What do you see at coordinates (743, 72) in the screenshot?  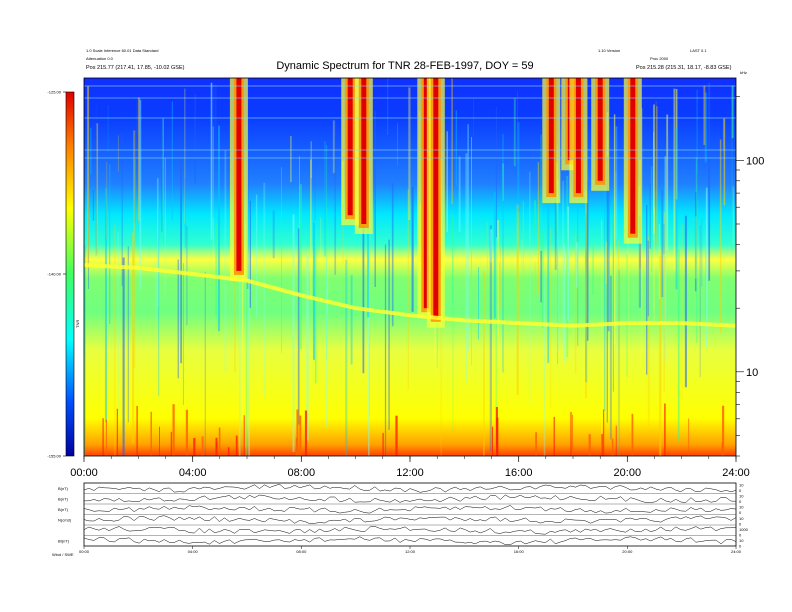 I see `frequency-unit-label: kHz` at bounding box center [743, 72].